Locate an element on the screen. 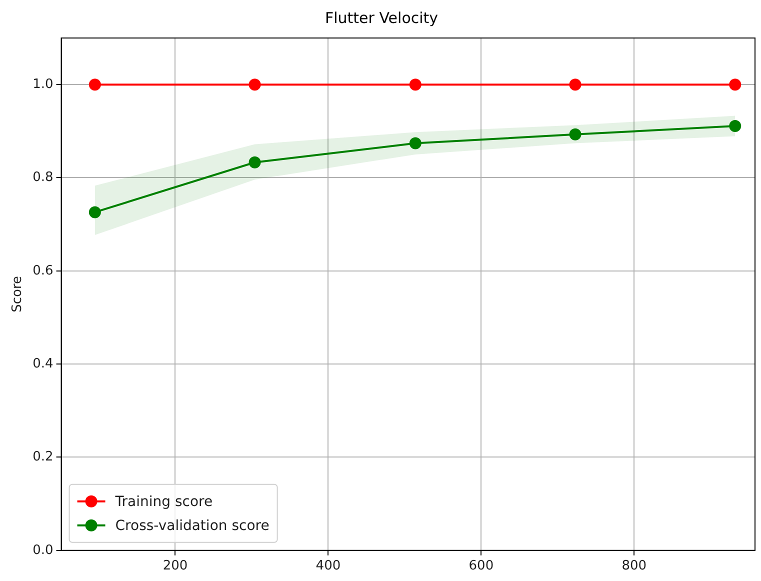  x-tick-label: 600 is located at coordinates (481, 566).